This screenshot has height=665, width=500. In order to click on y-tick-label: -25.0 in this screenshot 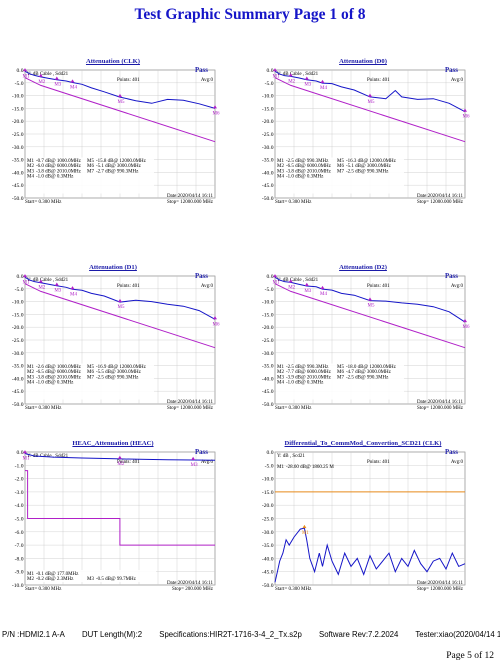, I will do `click(18, 135)`.